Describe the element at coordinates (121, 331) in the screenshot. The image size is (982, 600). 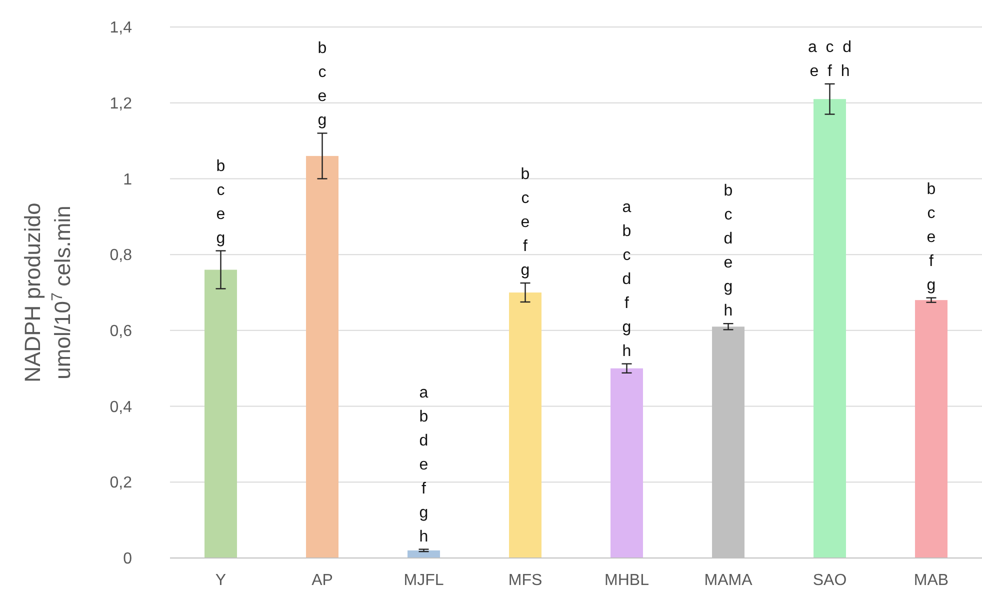
I see `y-tick-label: 0,6` at that location.